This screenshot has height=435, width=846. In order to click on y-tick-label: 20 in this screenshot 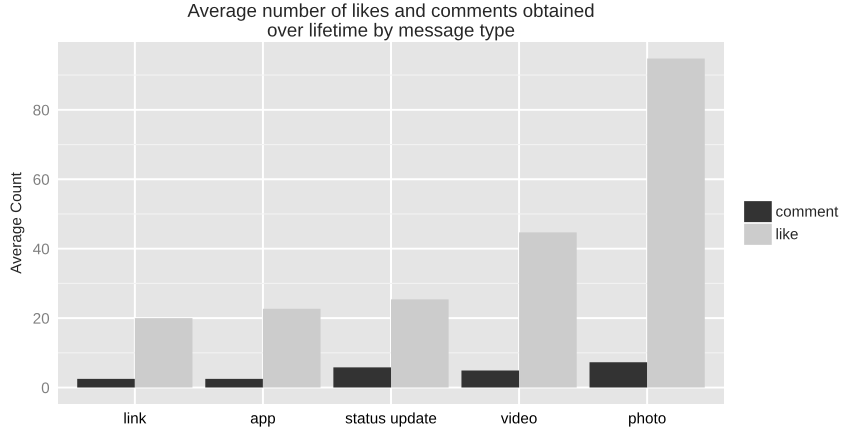, I will do `click(41, 318)`.